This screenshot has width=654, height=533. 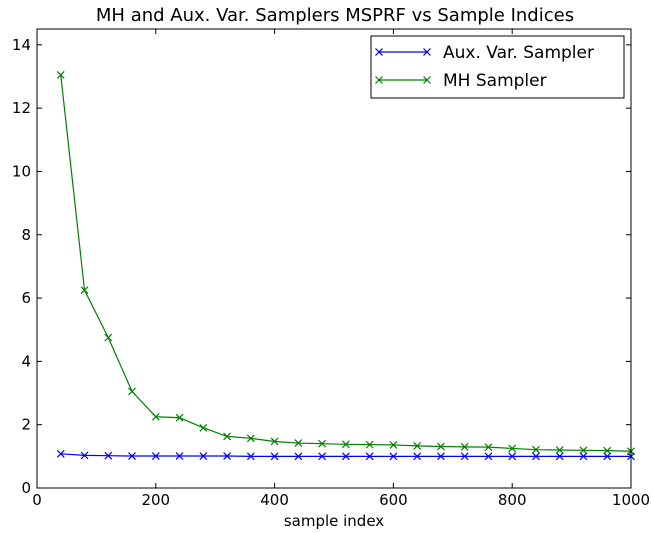 I want to click on y-tick-label: 2, so click(x=26, y=425).